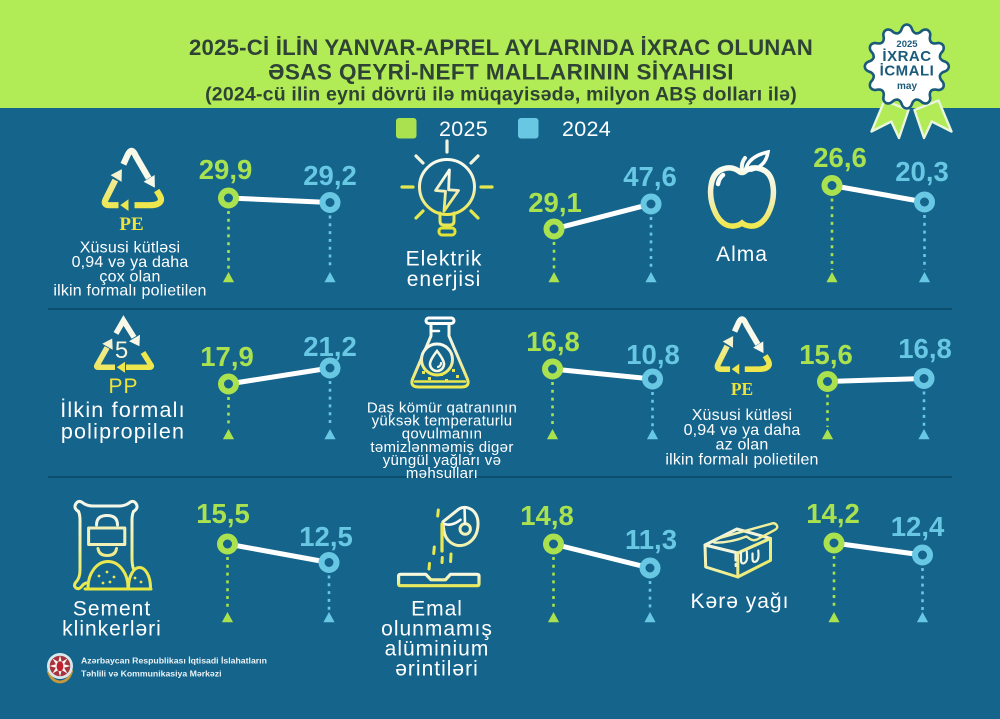  I want to click on svg-text: İCMALI, so click(907, 71).